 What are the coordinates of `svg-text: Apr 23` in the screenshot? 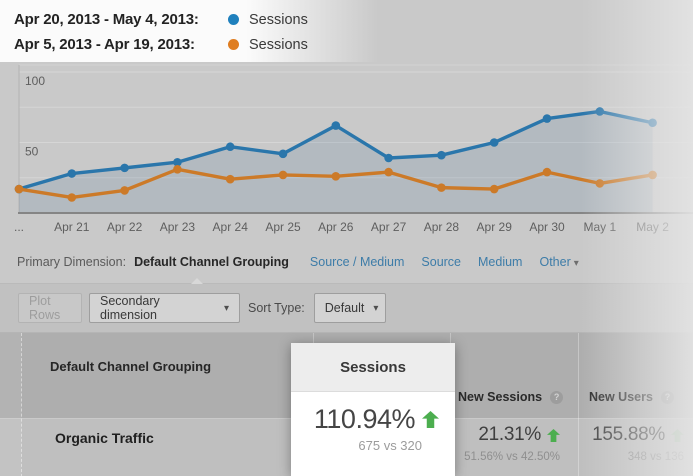 It's located at (178, 227).